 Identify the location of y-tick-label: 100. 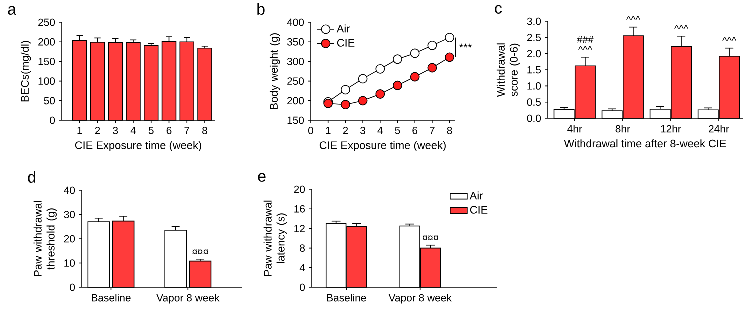
(47, 82).